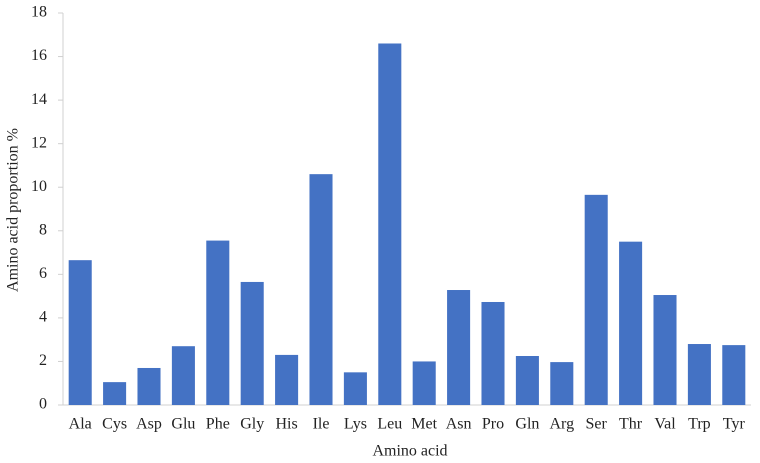 This screenshot has width=760, height=463. What do you see at coordinates (43, 404) in the screenshot?
I see `y-tick-label: 0` at bounding box center [43, 404].